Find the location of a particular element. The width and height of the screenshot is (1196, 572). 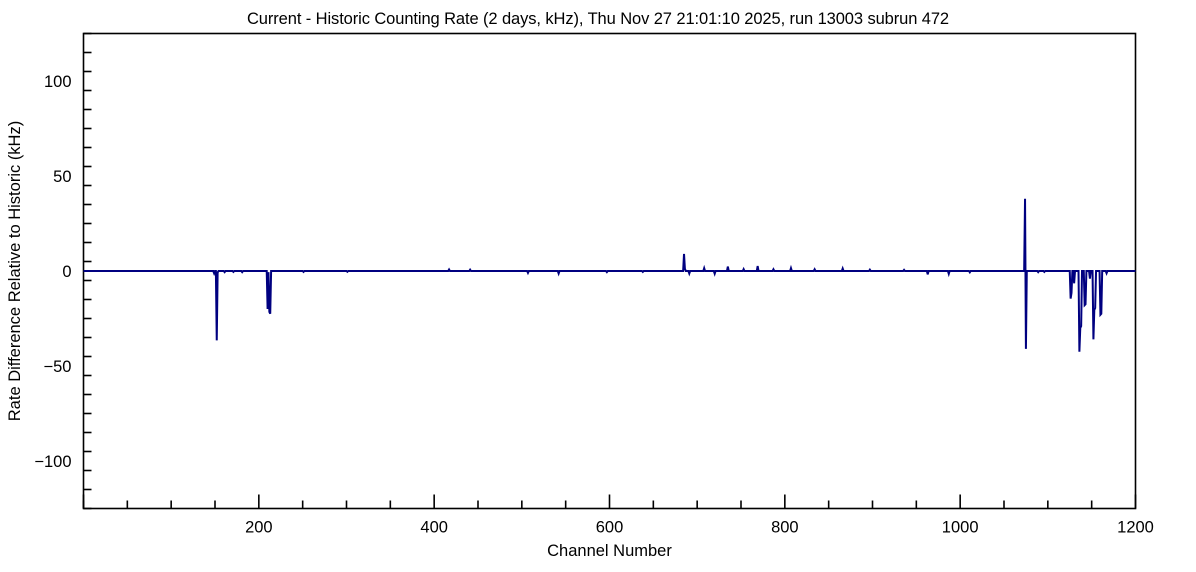

x-axis-tick-label: 1200 is located at coordinates (1135, 528).